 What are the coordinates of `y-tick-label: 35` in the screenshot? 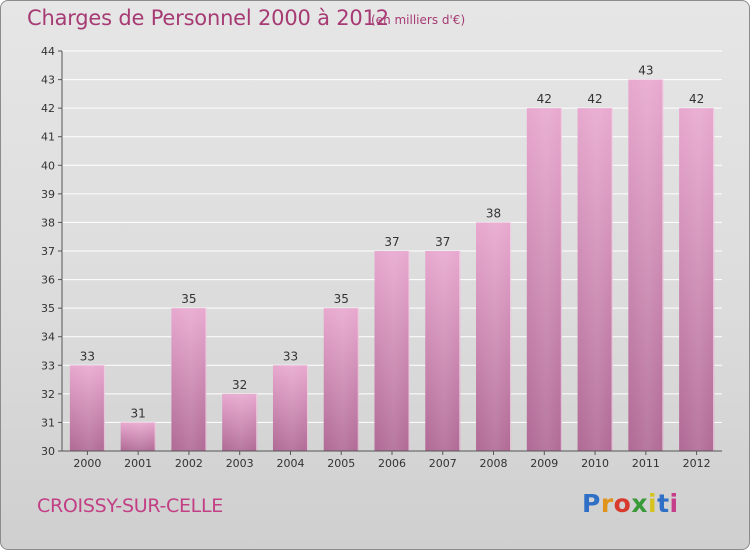 It's located at (48, 308).